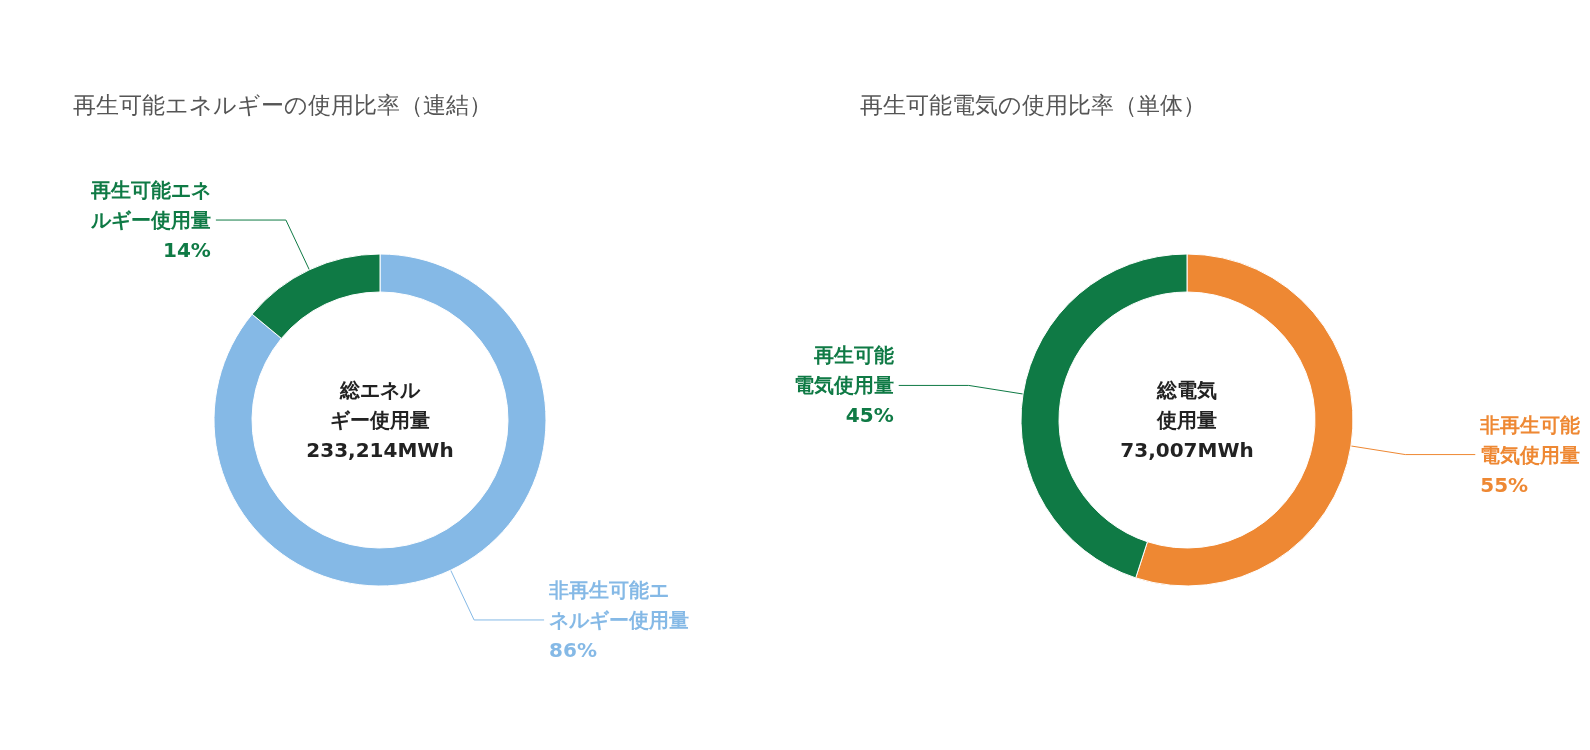 The image size is (1590, 750). What do you see at coordinates (1186, 405) in the screenshot?
I see `text: 総電気使用量` at bounding box center [1186, 405].